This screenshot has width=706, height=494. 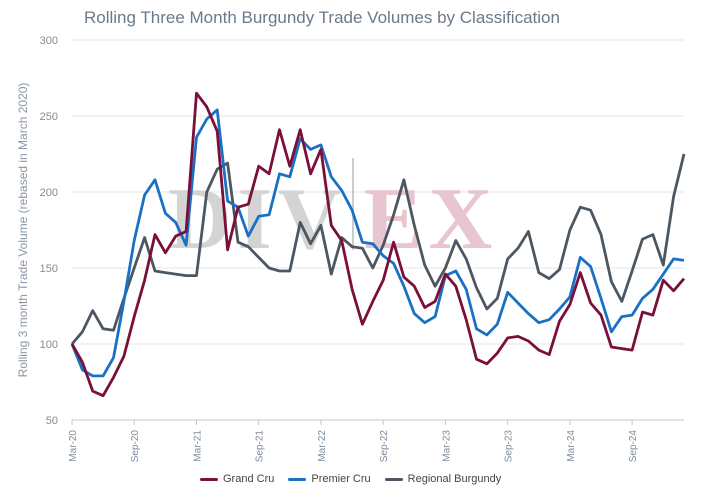 What do you see at coordinates (52, 421) in the screenshot?
I see `y-tick-label: 50` at bounding box center [52, 421].